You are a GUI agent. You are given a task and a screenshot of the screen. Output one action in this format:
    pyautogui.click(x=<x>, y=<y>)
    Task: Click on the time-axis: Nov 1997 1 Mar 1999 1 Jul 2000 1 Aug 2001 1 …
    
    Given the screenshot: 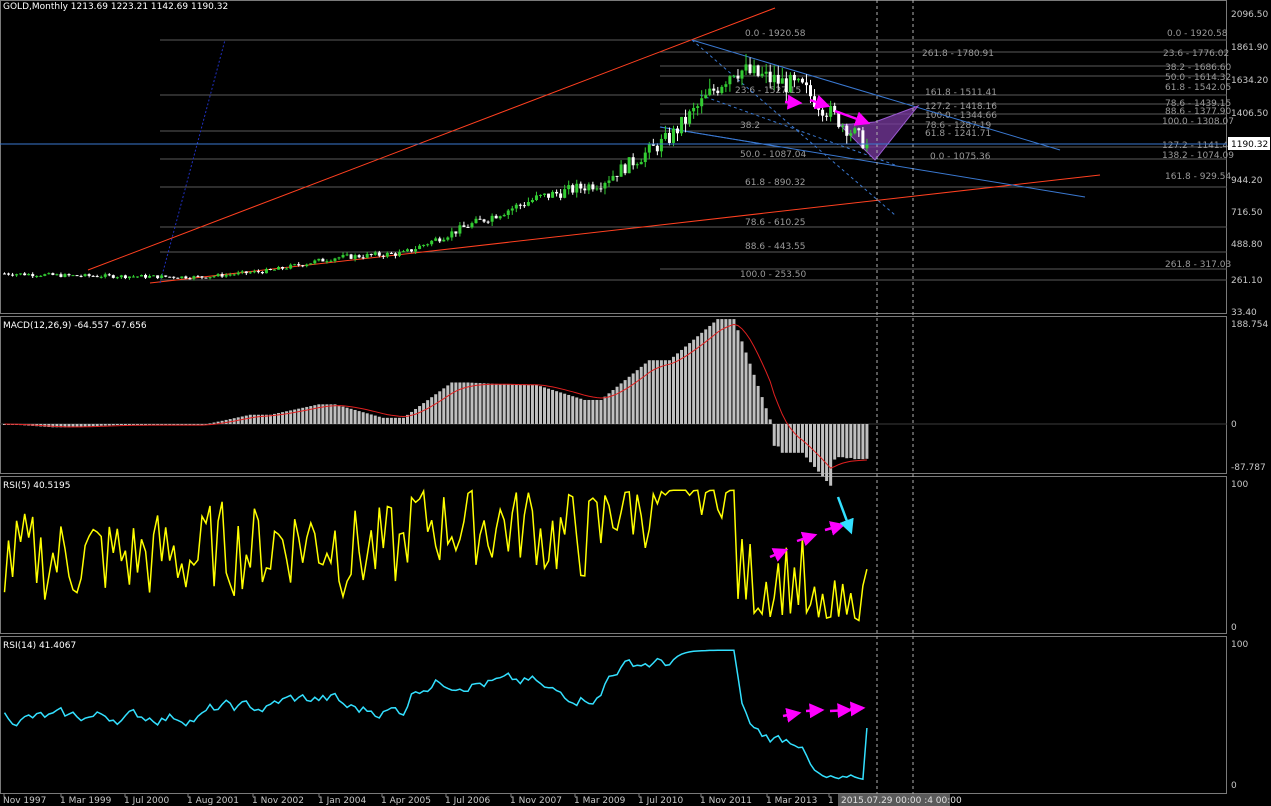 What is the action you would take?
    pyautogui.click(x=418, y=800)
    